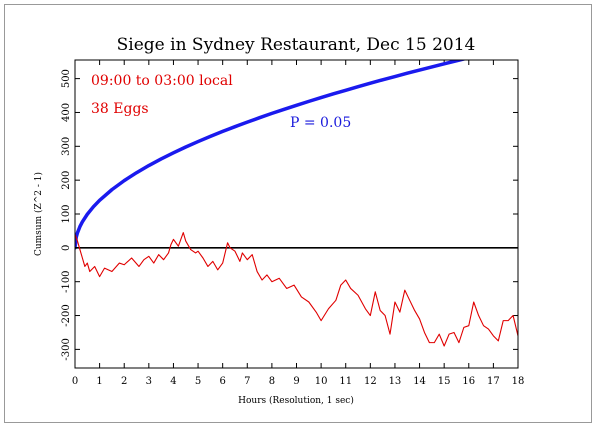 The height and width of the screenshot is (427, 596). I want to click on x-tick-label: 10, so click(321, 381).